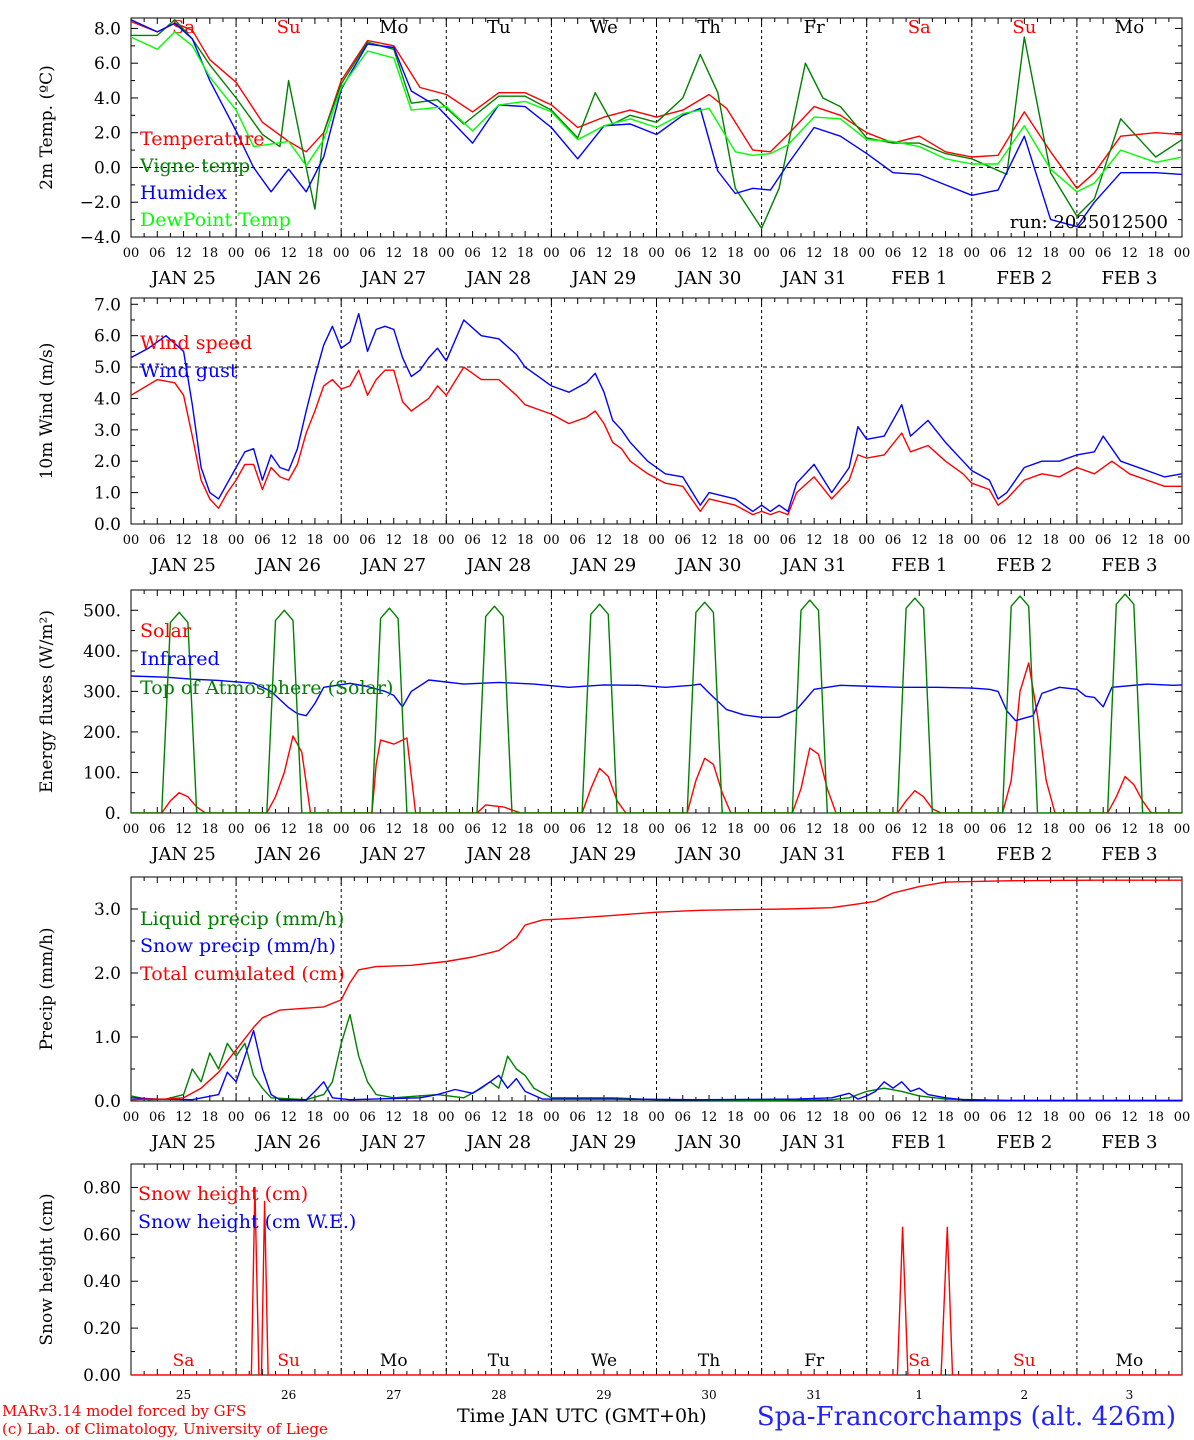 This screenshot has width=1194, height=1440. I want to click on legend-dewpoint-temp: DewPoint Temp, so click(215, 220).